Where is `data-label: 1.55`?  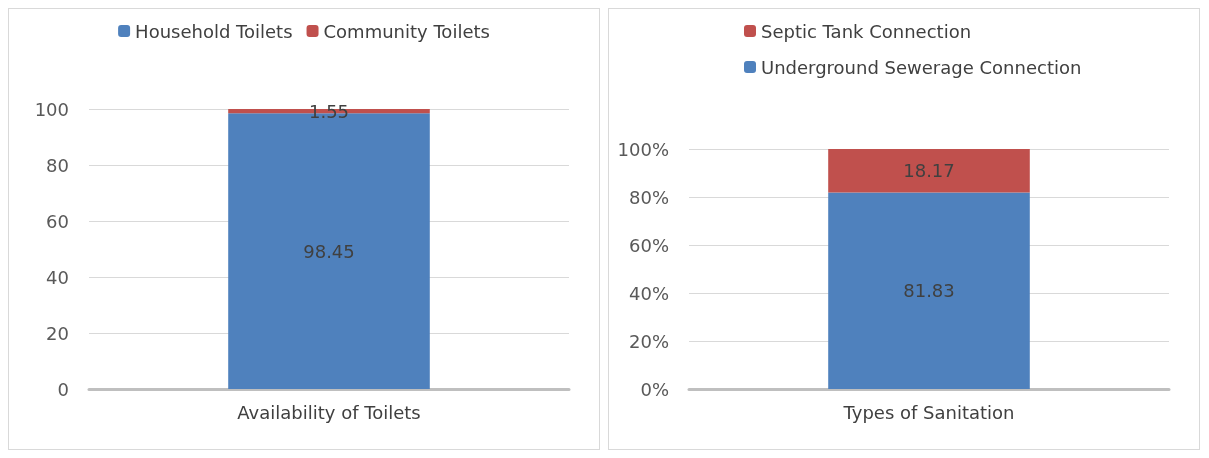
data-label: 1.55 is located at coordinates (329, 111).